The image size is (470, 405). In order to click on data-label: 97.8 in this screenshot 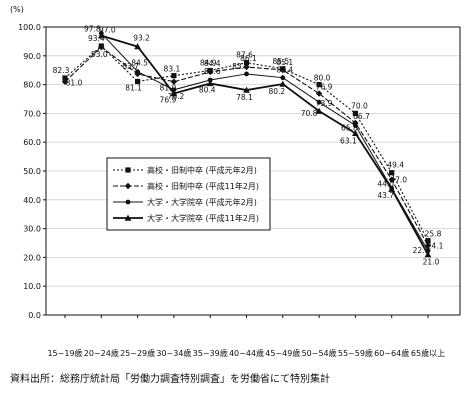, I will do `click(92, 28)`.